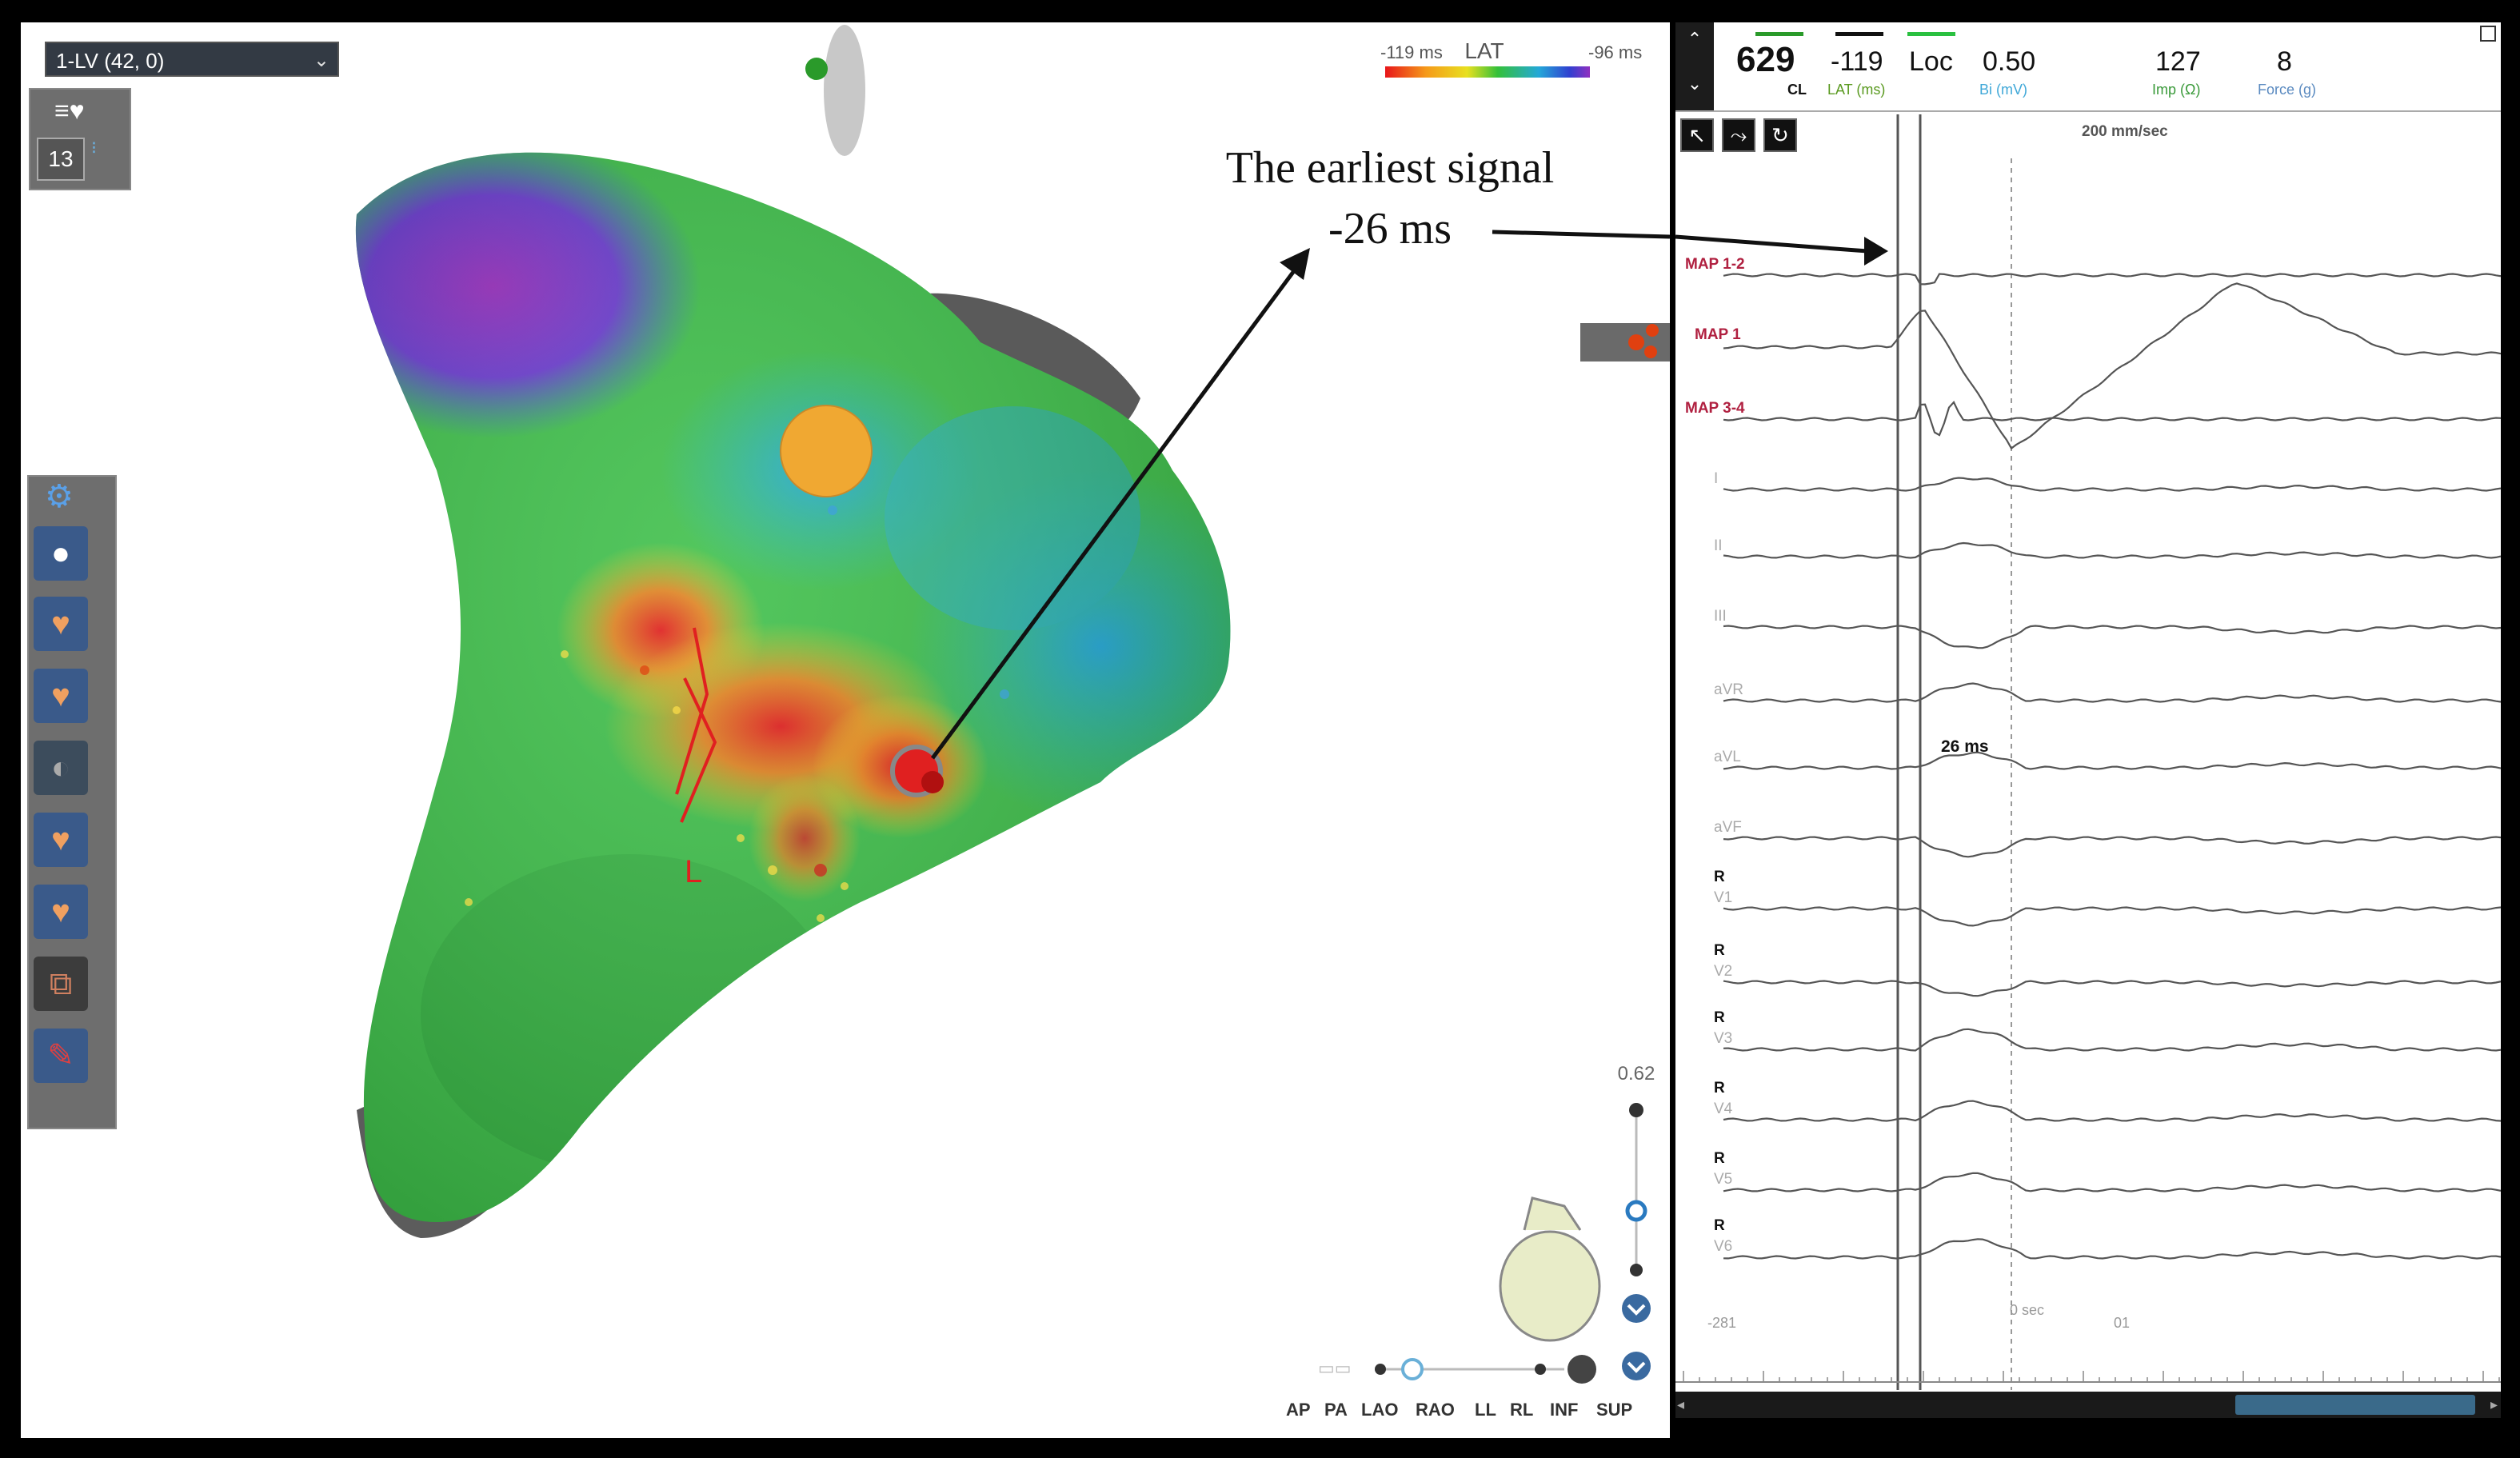 The image size is (2520, 1458). What do you see at coordinates (1721, 617) in the screenshot?
I see `channel-label-iii: III` at bounding box center [1721, 617].